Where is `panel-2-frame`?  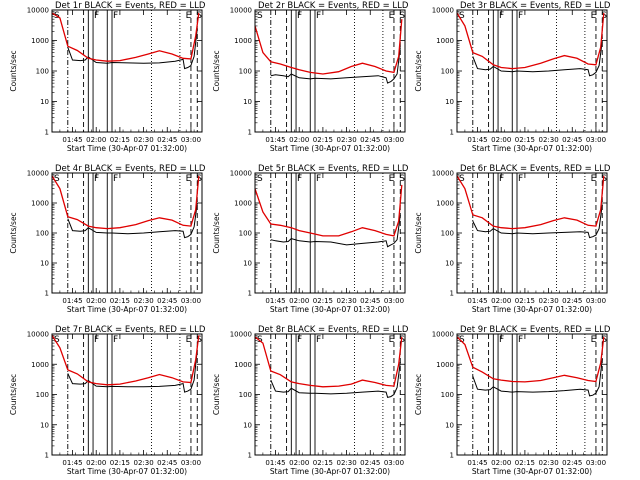 panel-2-frame is located at coordinates (330, 71).